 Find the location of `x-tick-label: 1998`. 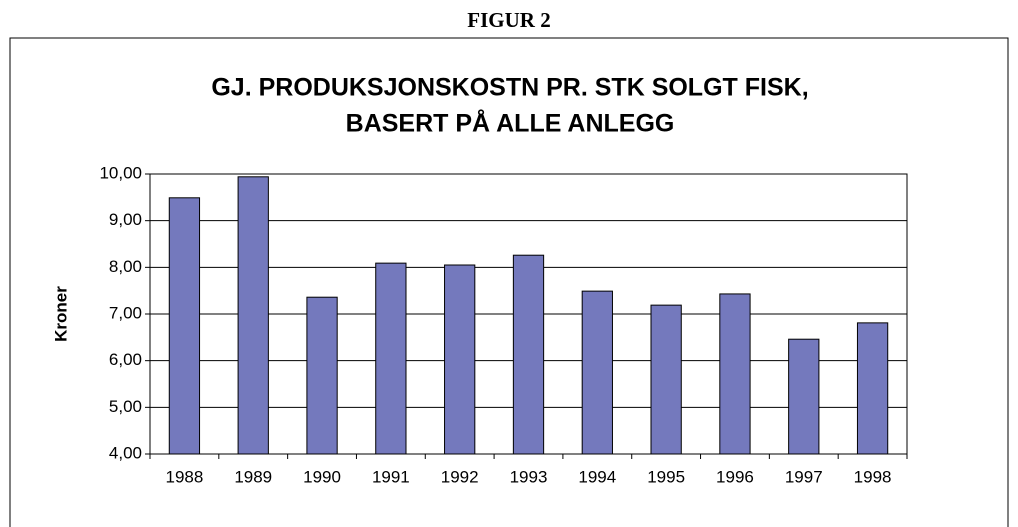

x-tick-label: 1998 is located at coordinates (873, 476).